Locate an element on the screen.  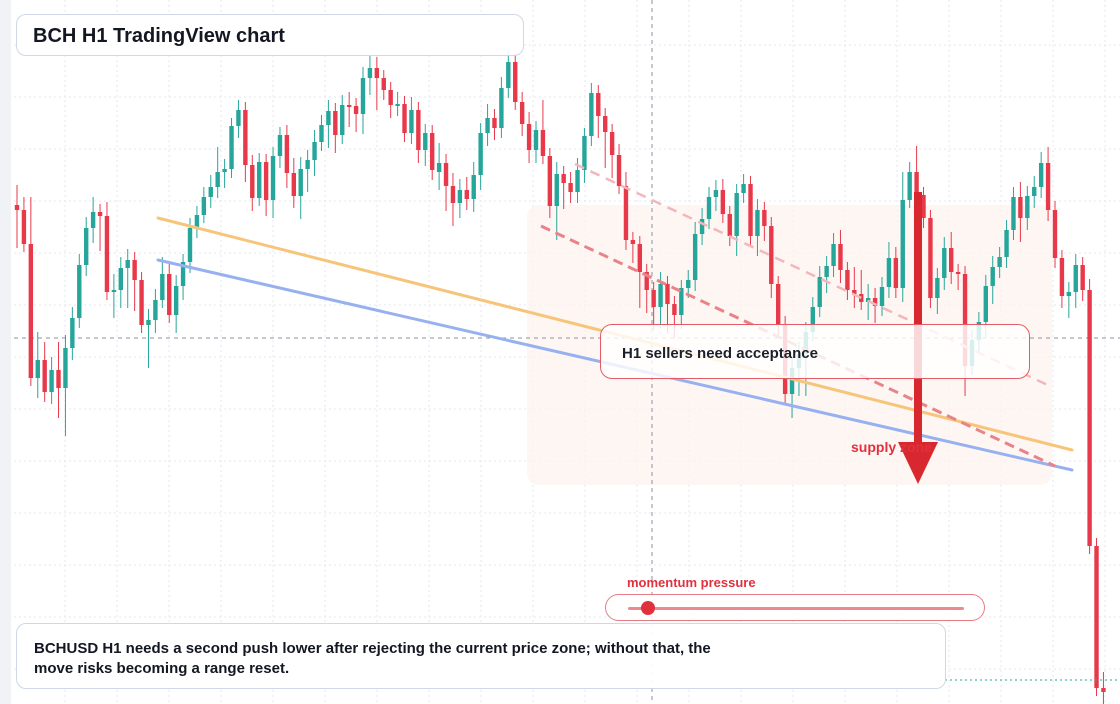
sellers-callout: H1 sellers need acceptance is located at coordinates (815, 351).